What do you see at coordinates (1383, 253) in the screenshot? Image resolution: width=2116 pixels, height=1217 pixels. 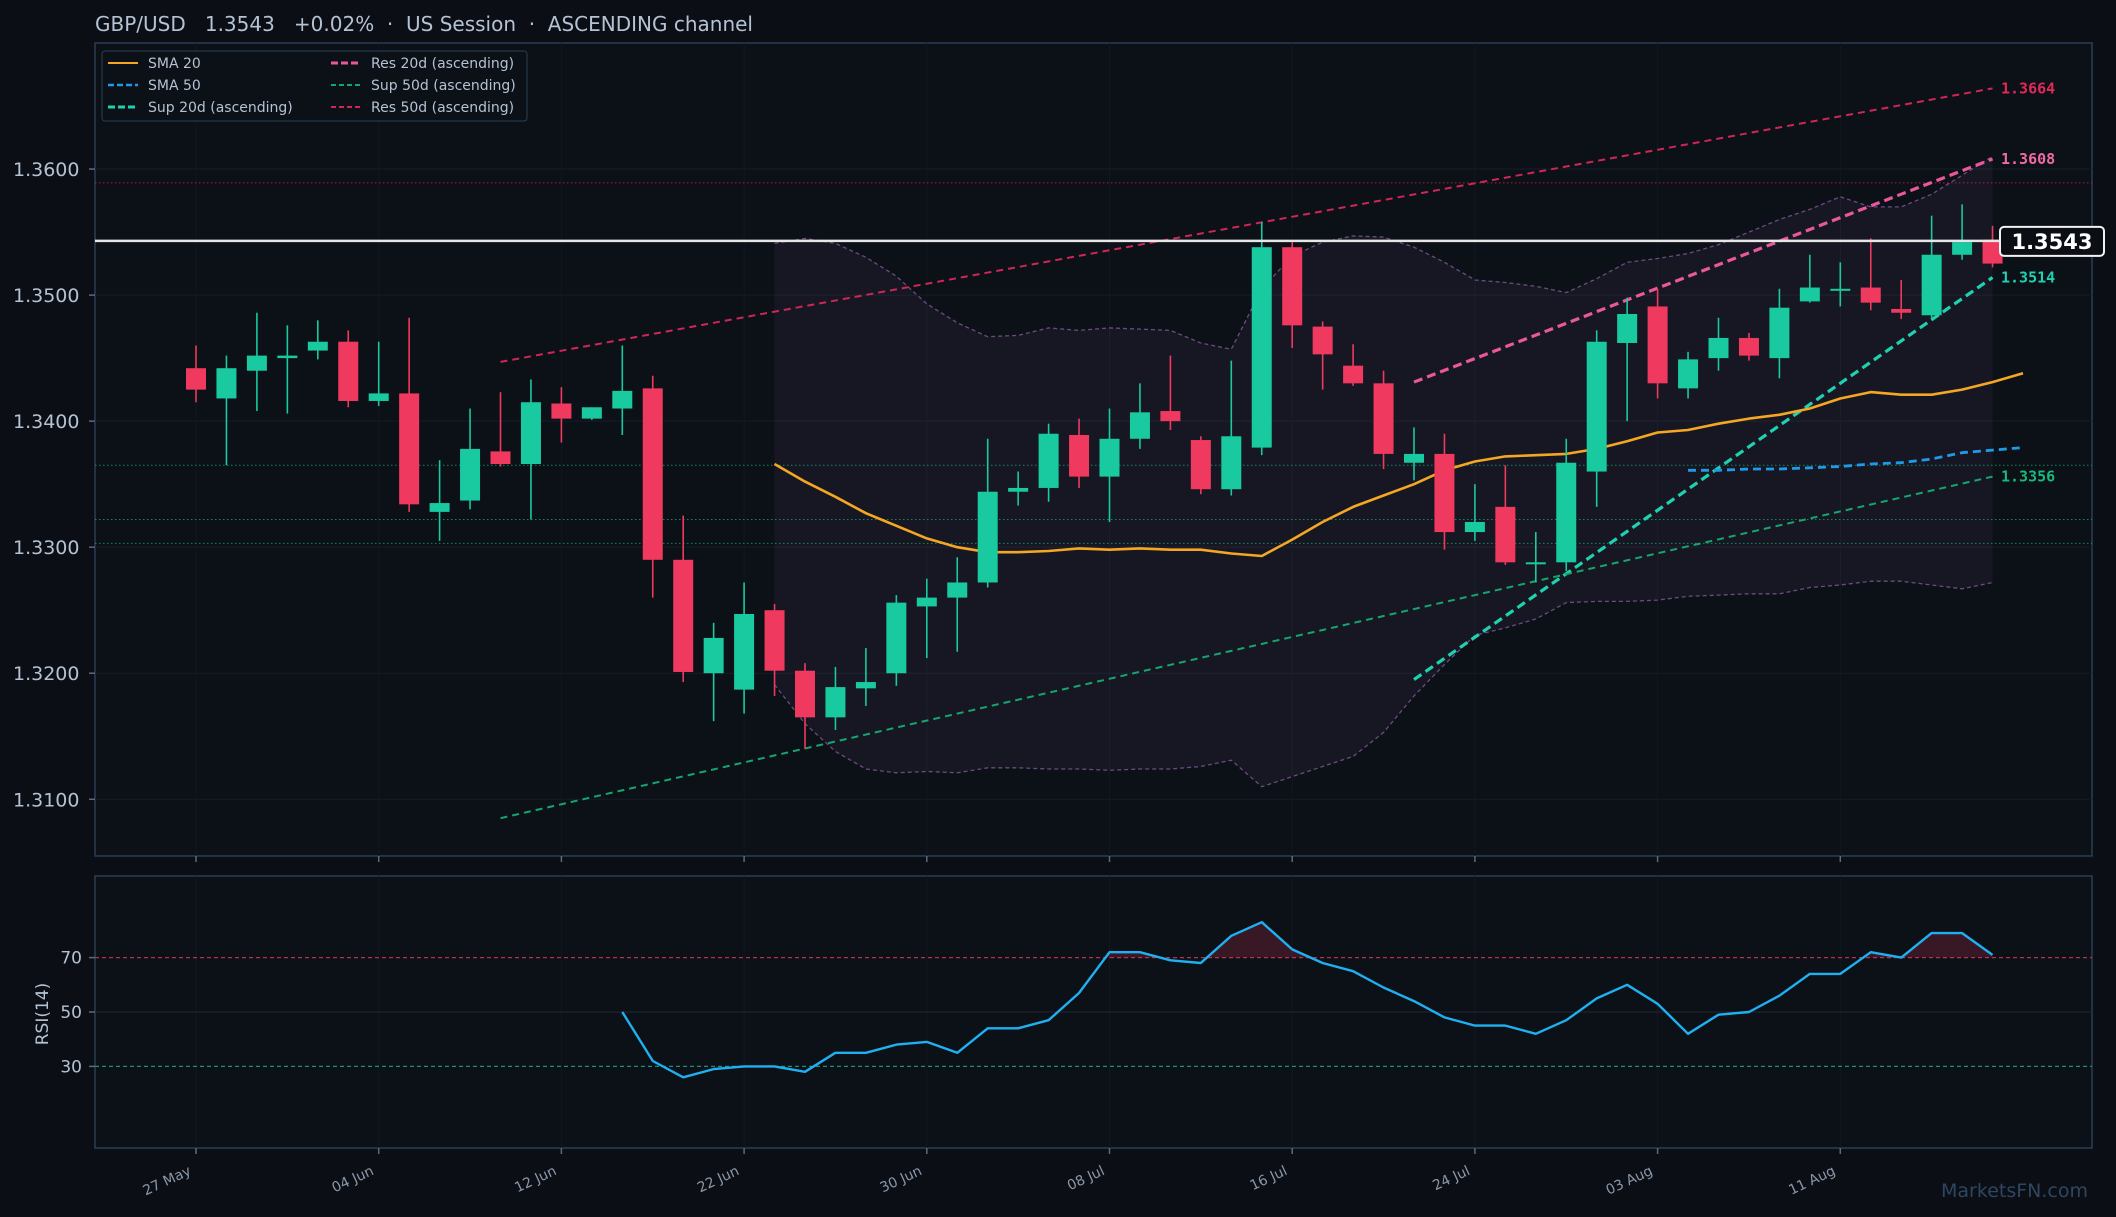 I see `bollinger-upper` at bounding box center [1383, 253].